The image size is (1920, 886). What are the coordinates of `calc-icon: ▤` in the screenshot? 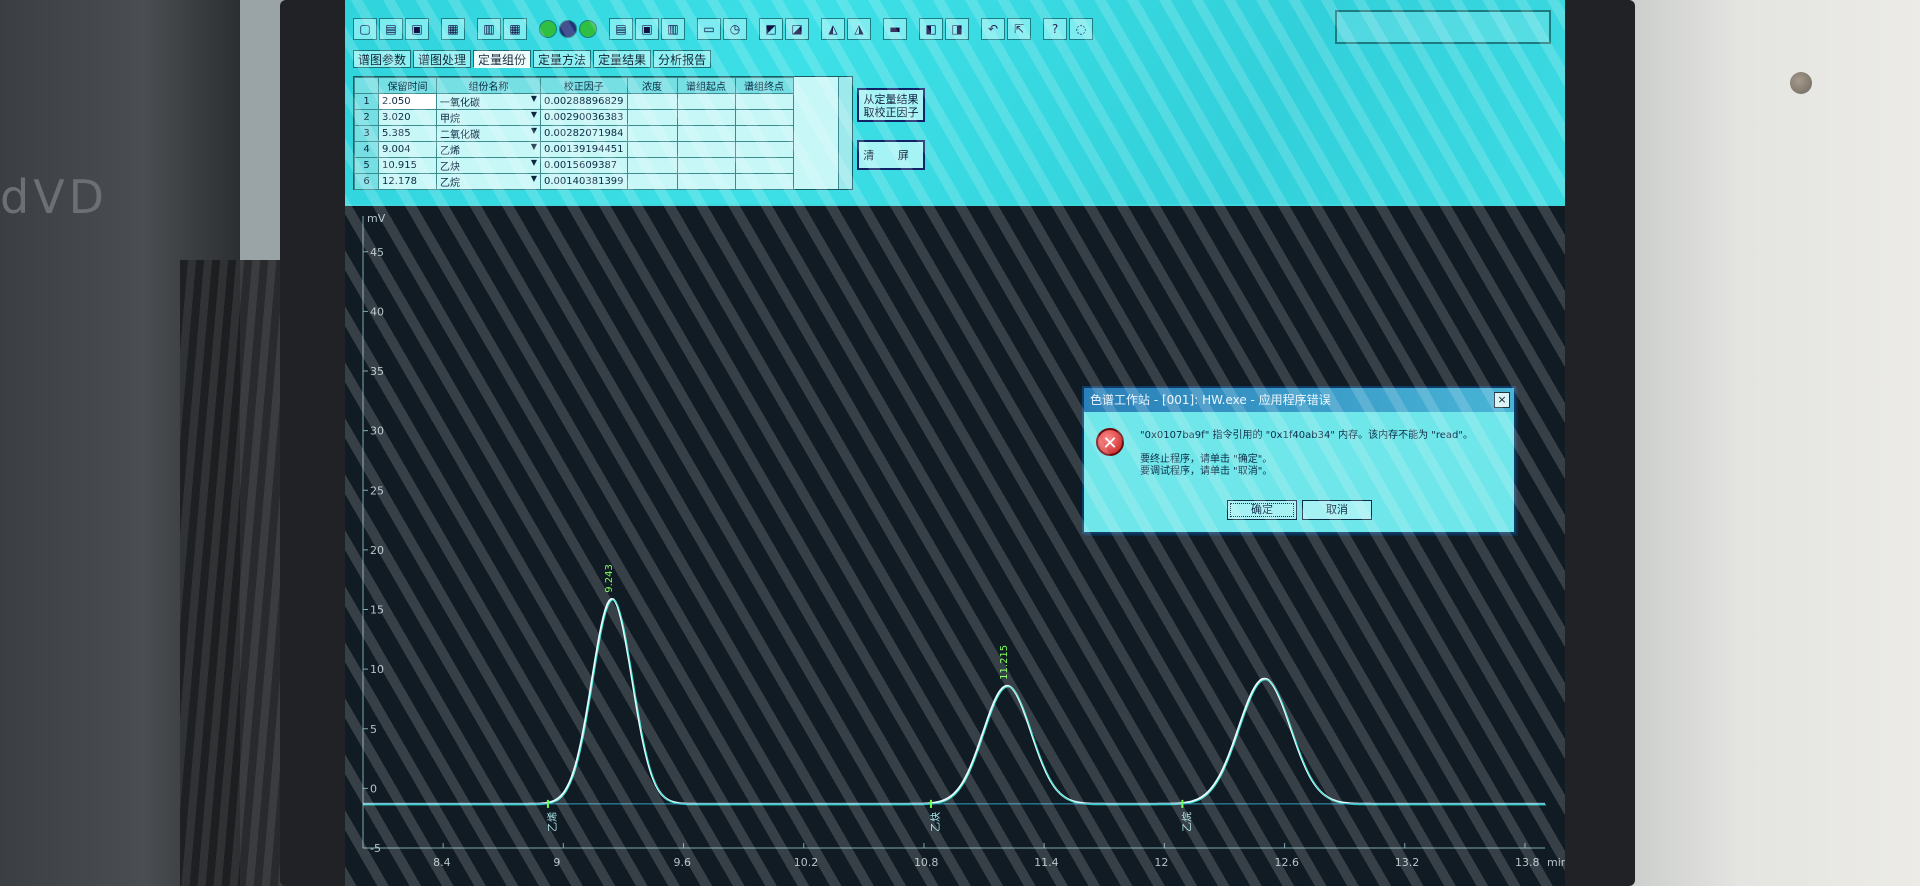 It's located at (621, 29).